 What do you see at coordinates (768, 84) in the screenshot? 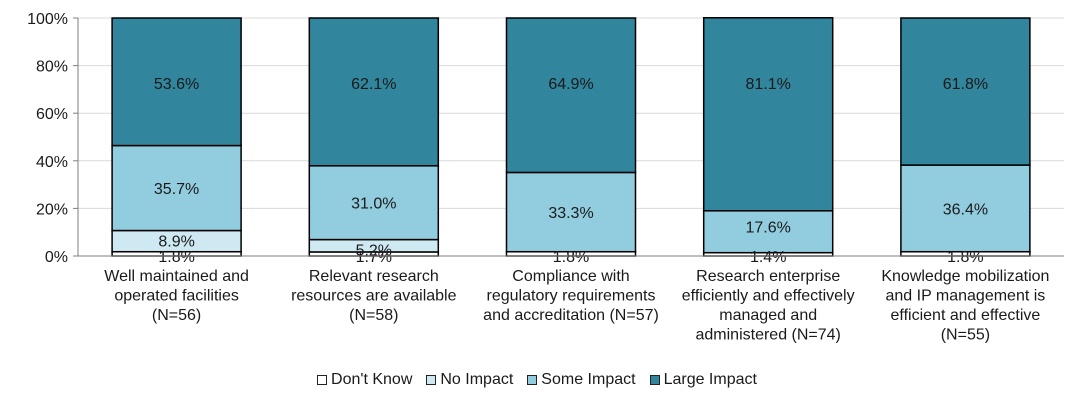
I see `data-label: 81.1%` at bounding box center [768, 84].